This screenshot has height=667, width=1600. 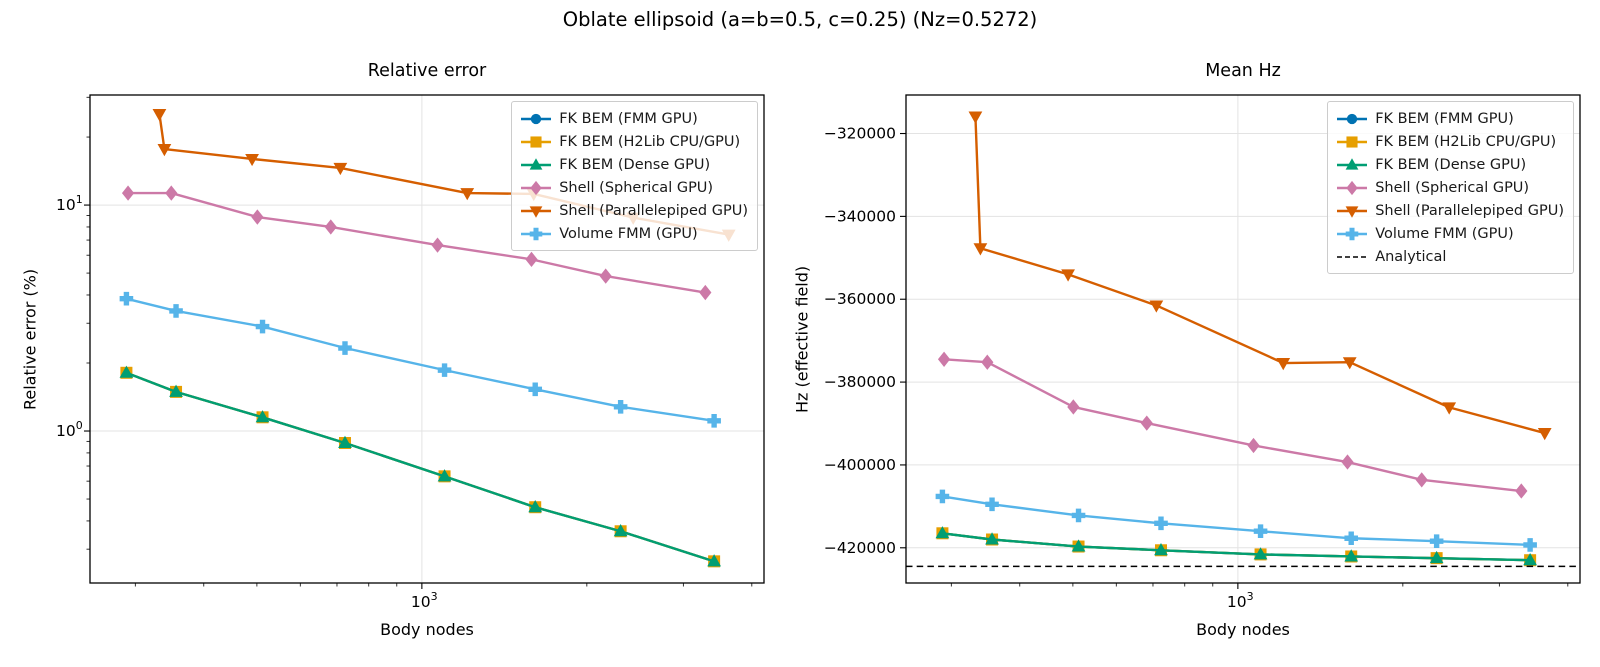 I want to click on legend-item: Volume FMM (GPU), so click(x=634, y=233).